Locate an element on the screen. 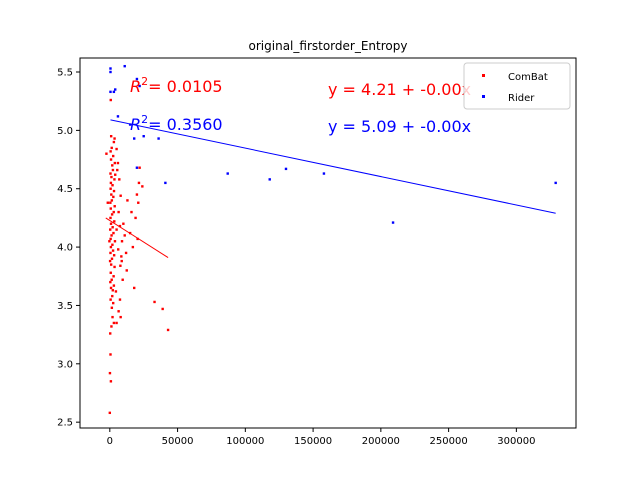  y-tick-label: 4.5 is located at coordinates (65, 189).